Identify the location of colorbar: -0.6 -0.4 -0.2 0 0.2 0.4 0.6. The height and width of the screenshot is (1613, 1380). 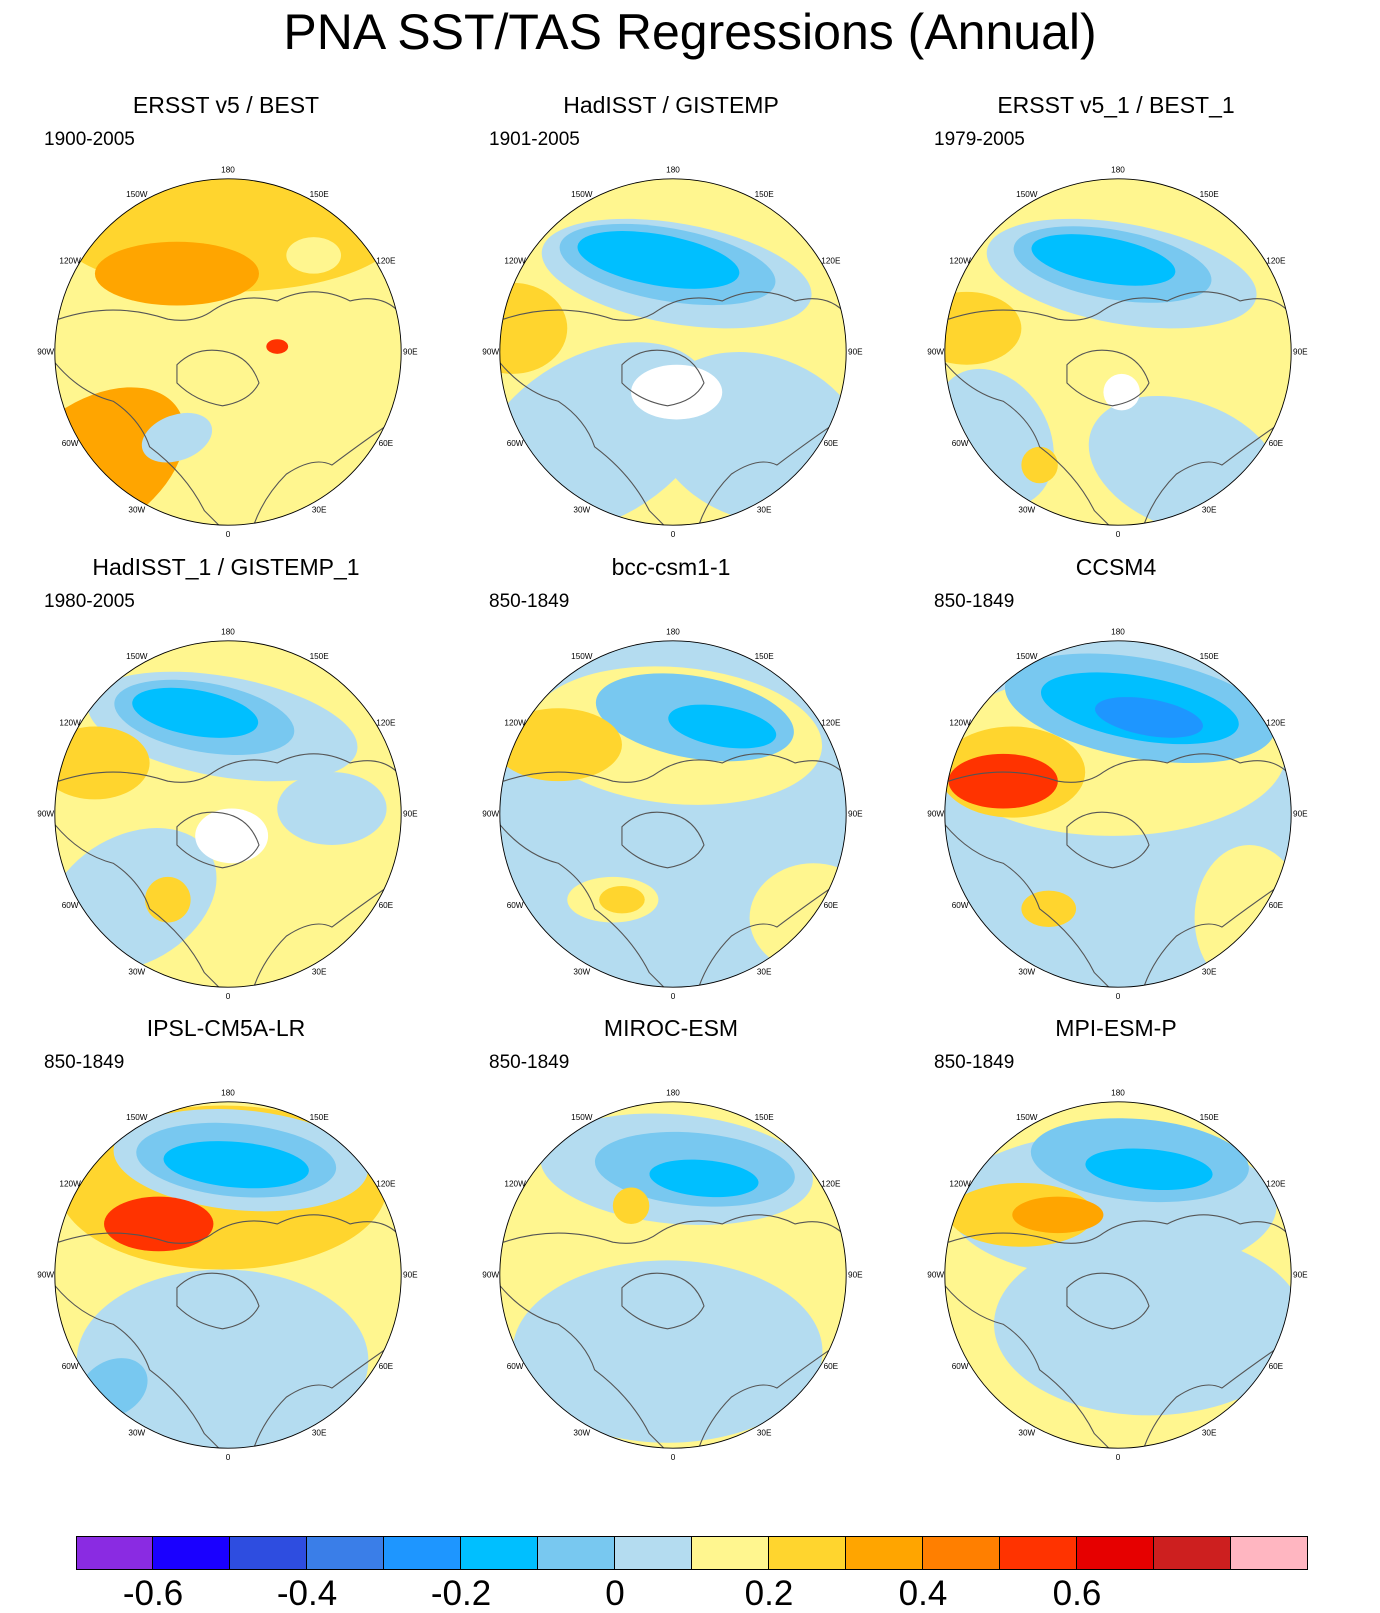
(692, 1574).